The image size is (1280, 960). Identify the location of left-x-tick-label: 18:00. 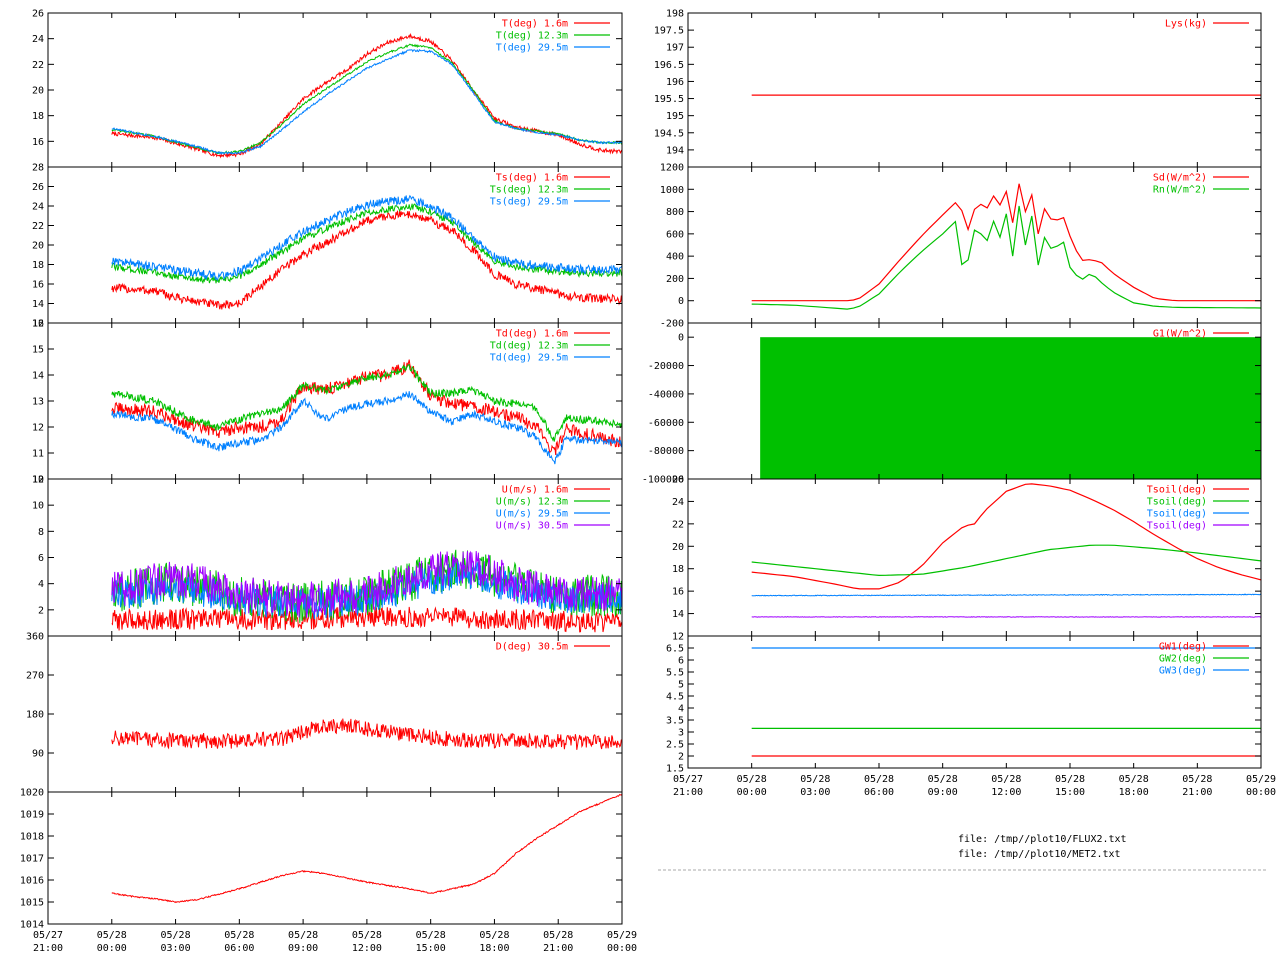
(494, 948).